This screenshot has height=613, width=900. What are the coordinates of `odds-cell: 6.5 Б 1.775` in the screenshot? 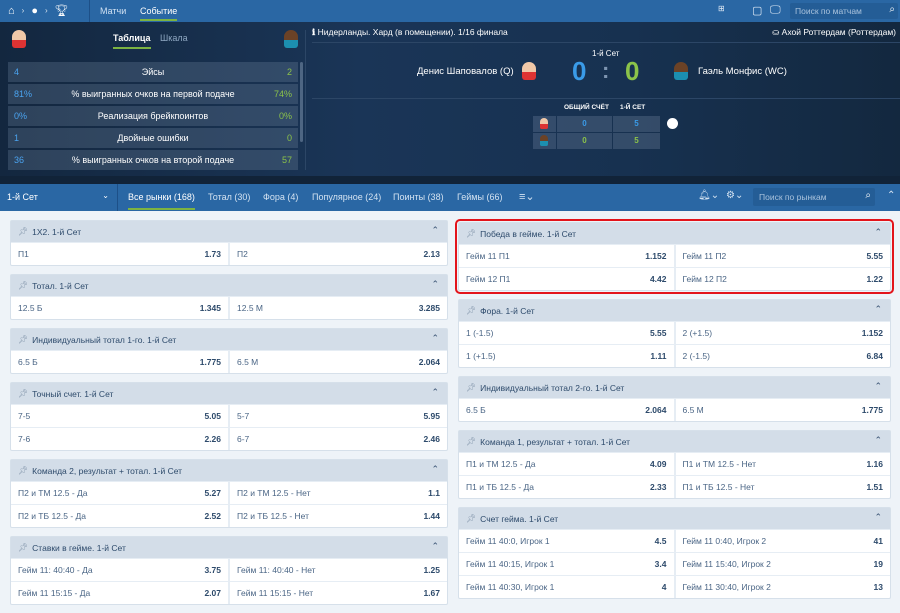 It's located at (120, 362).